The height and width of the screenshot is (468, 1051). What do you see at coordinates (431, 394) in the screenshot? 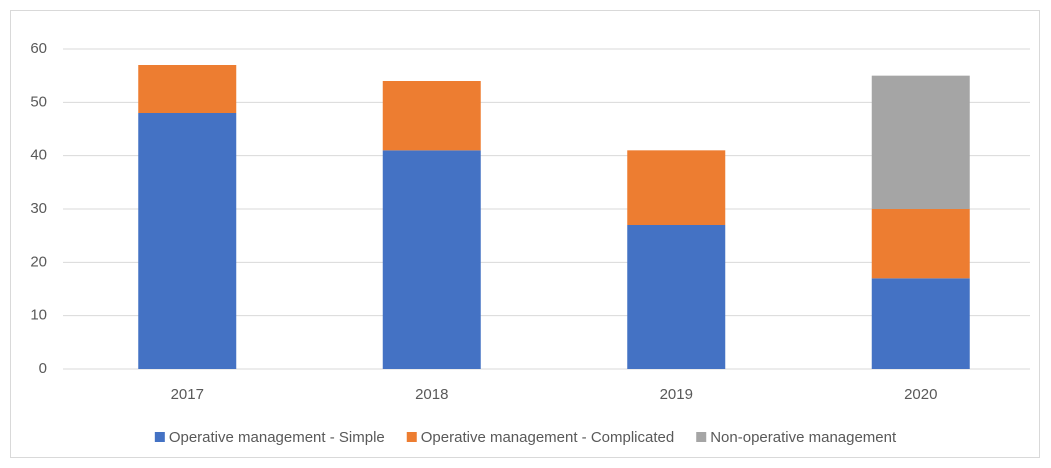
I see `x-tick-label: 2018` at bounding box center [431, 394].